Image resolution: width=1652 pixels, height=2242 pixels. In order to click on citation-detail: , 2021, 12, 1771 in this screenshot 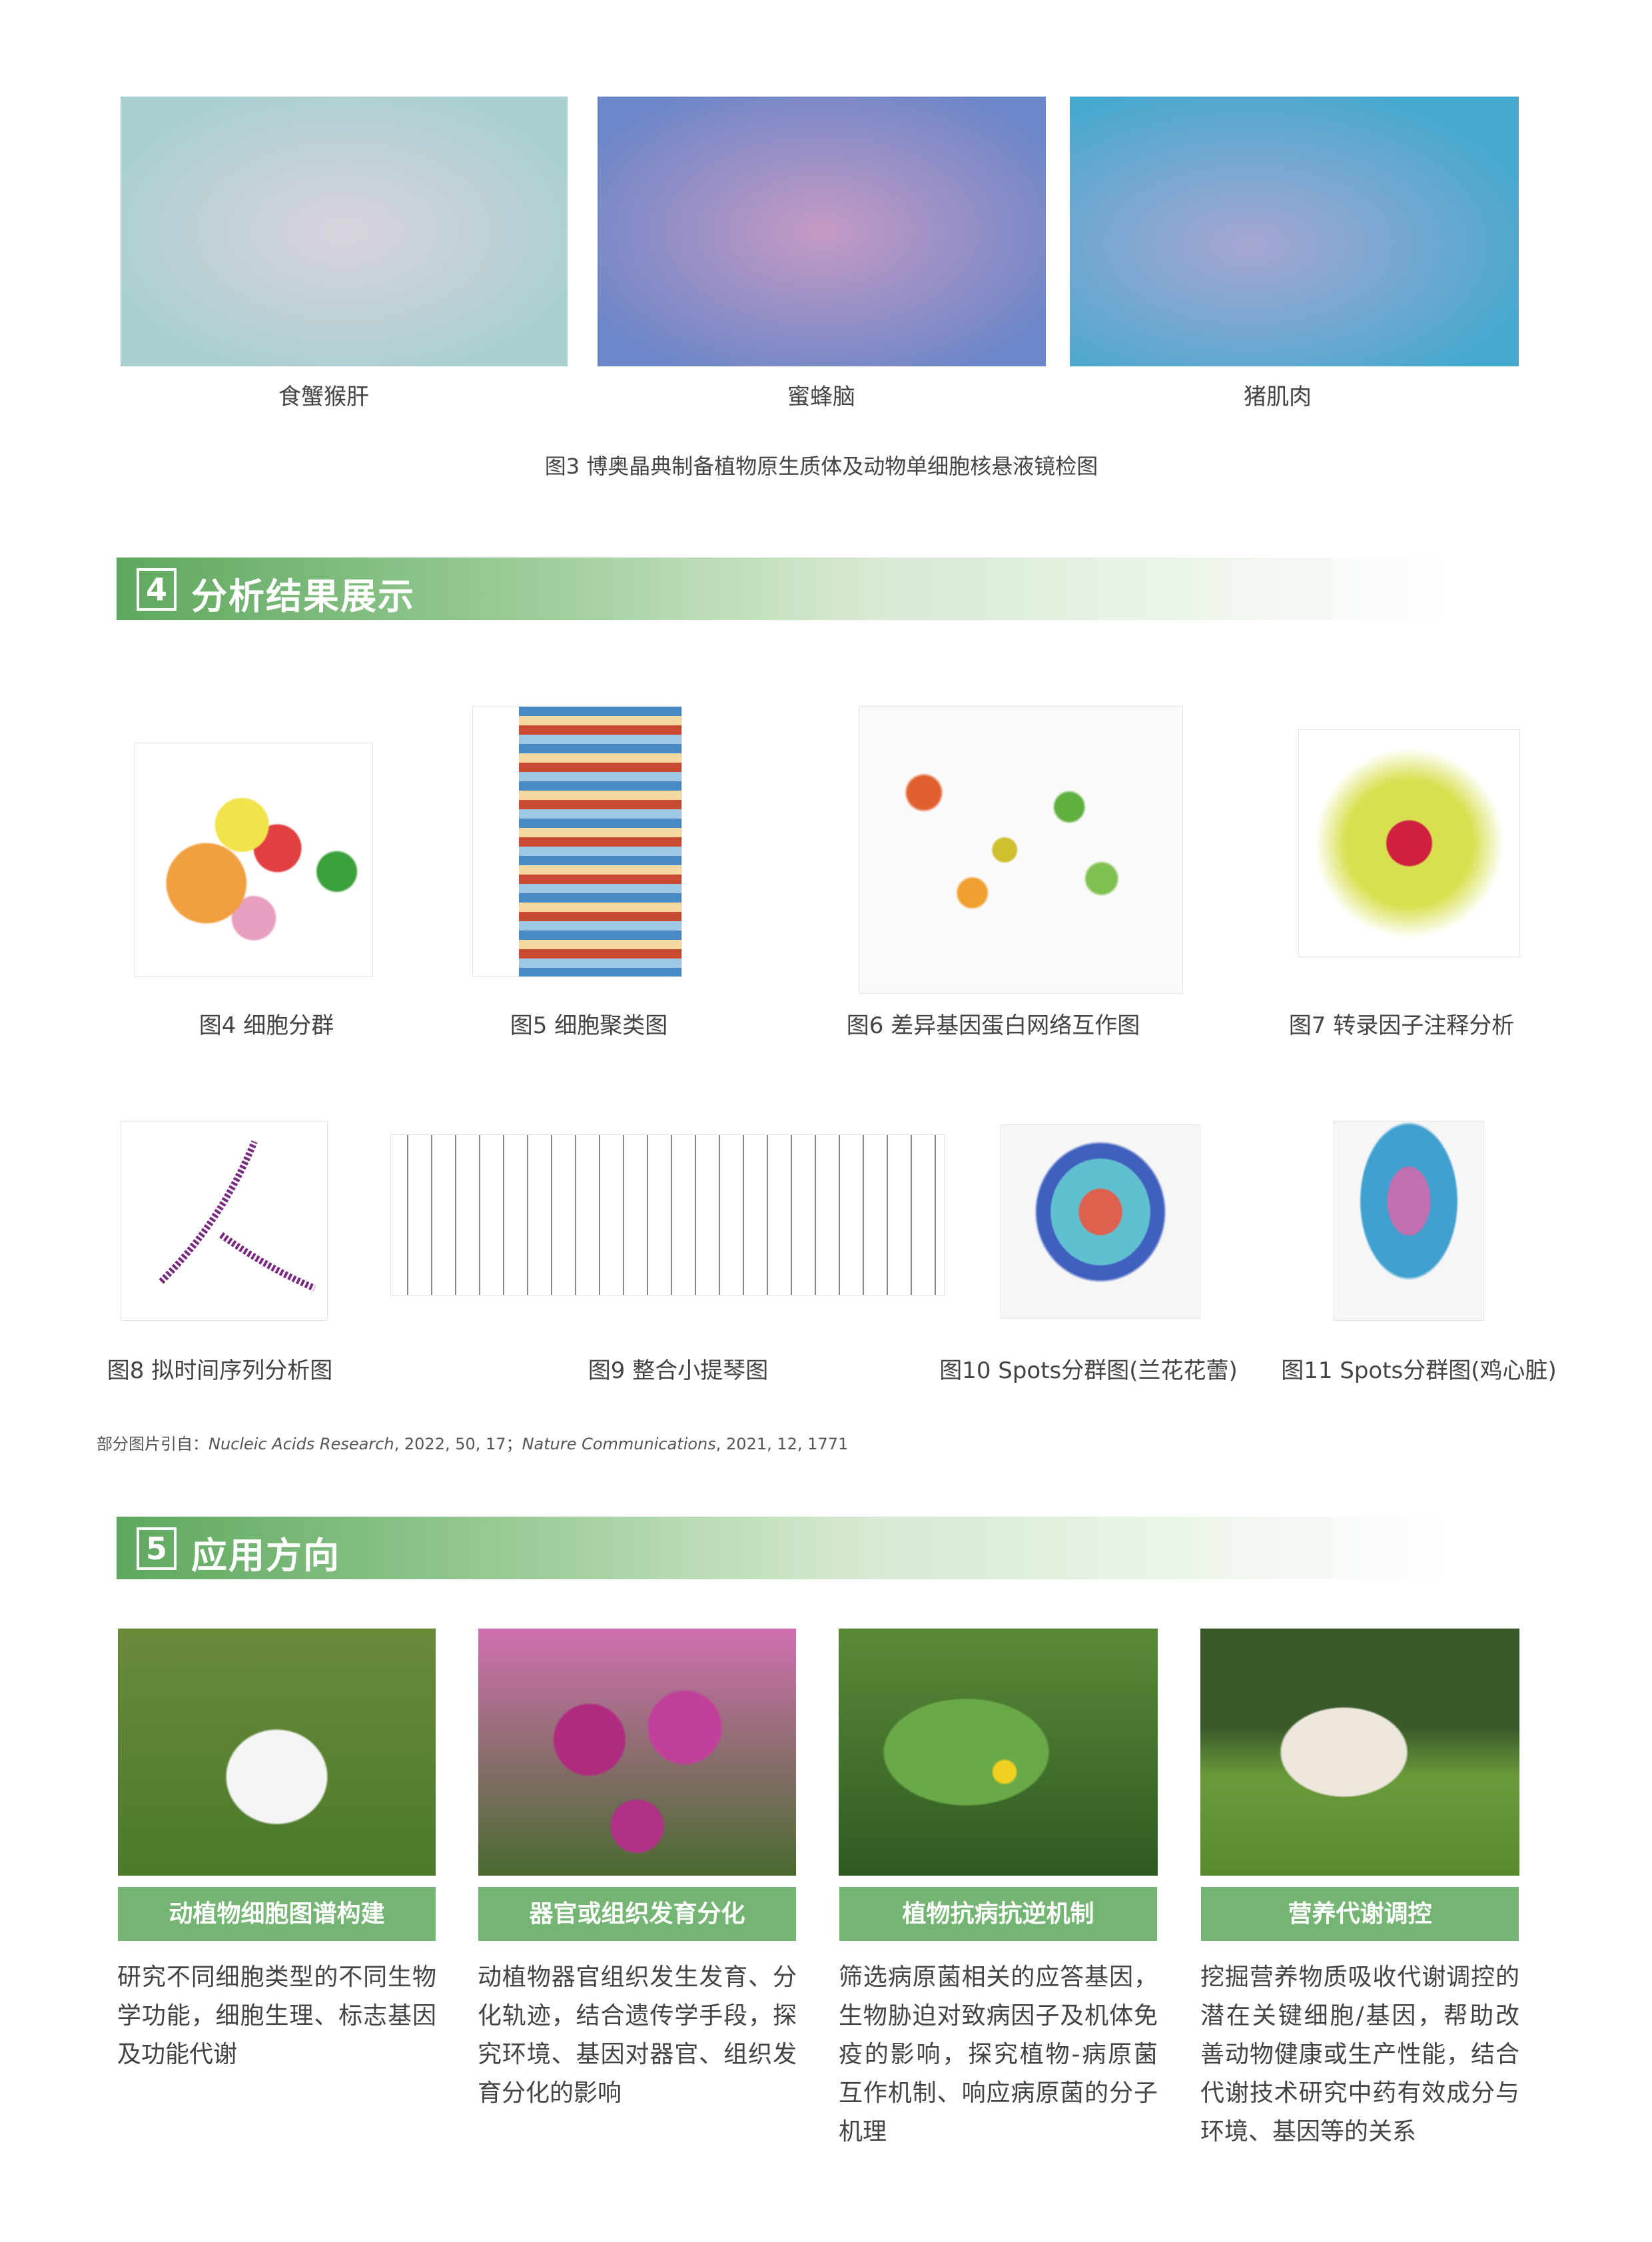, I will do `click(782, 1444)`.